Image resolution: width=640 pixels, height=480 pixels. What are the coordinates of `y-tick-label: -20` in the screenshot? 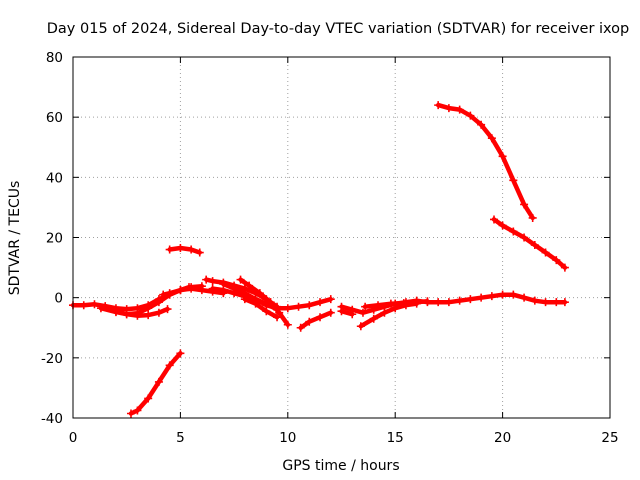 It's located at (52, 359).